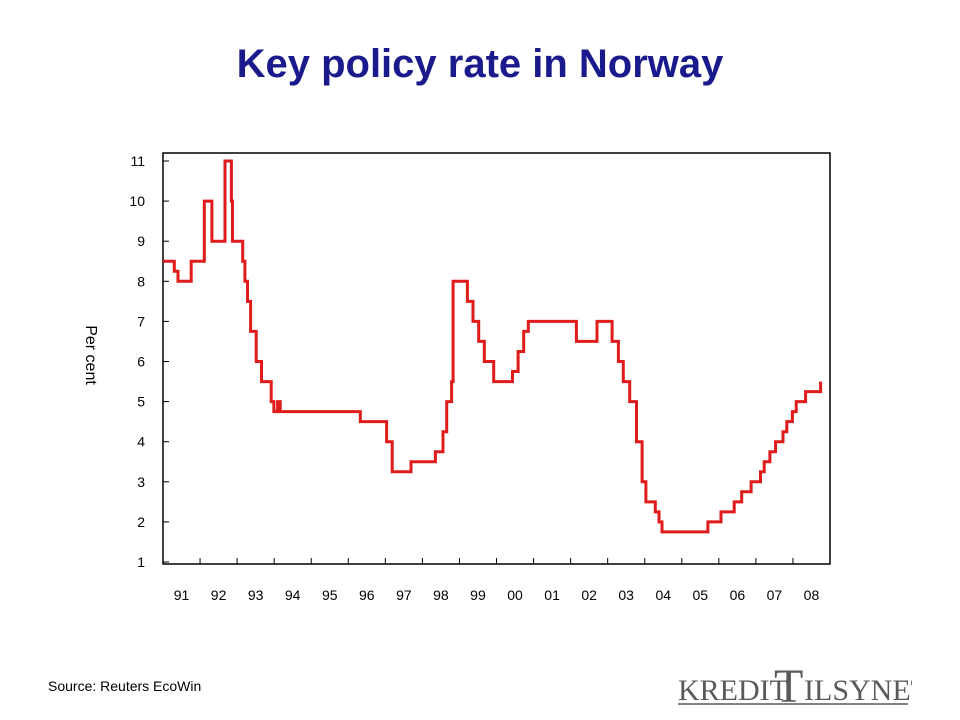 The image size is (960, 720). I want to click on y-tick-label: 7, so click(141, 321).